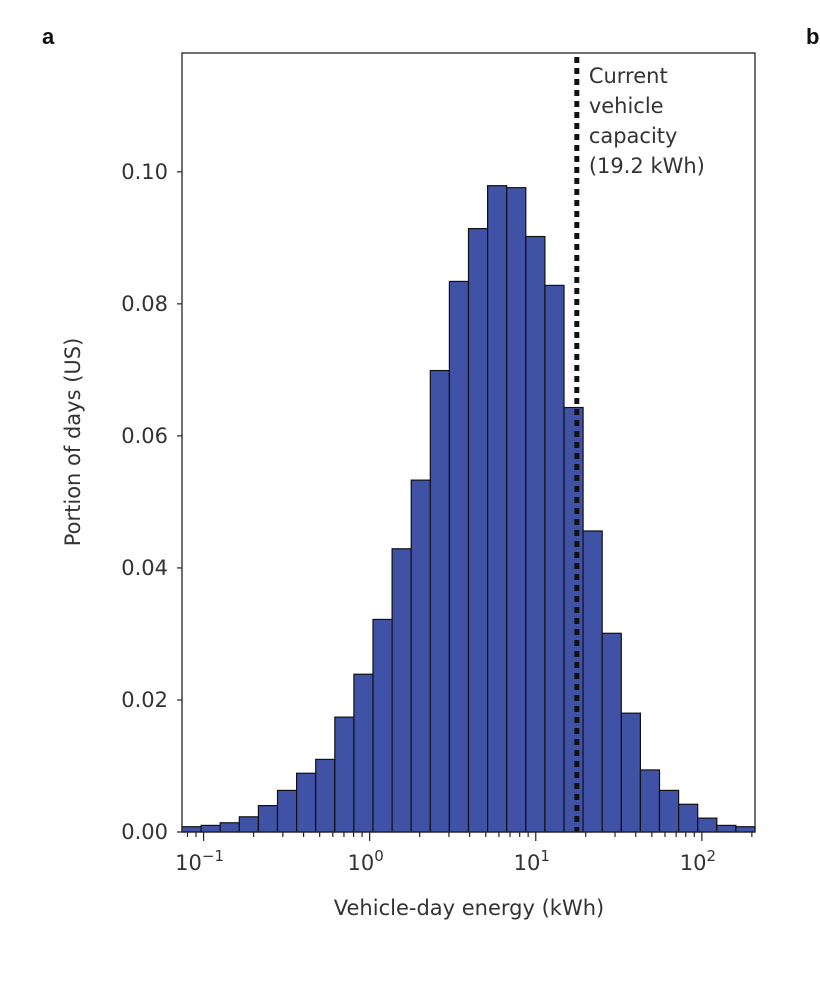 Image resolution: width=820 pixels, height=981 pixels. What do you see at coordinates (545, 856) in the screenshot?
I see `x-tick-exponent: 1` at bounding box center [545, 856].